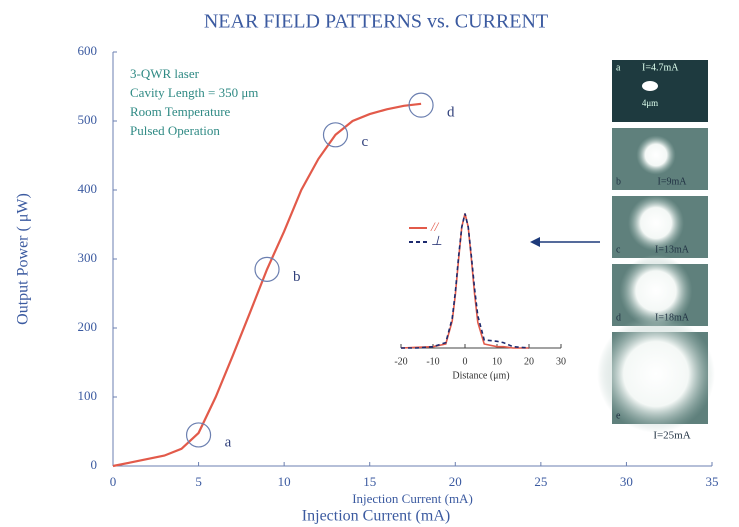 This screenshot has height=527, width=739. I want to click on y-tick-label: 100, so click(88, 395).